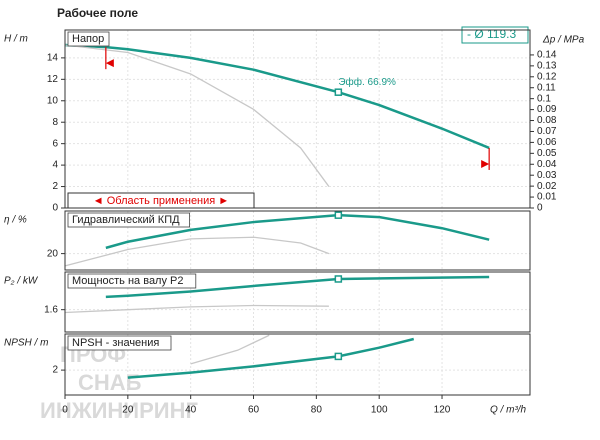 The height and width of the screenshot is (440, 600). Describe the element at coordinates (491, 34) in the screenshot. I see `legend-entry: - Ø 119.3` at that location.